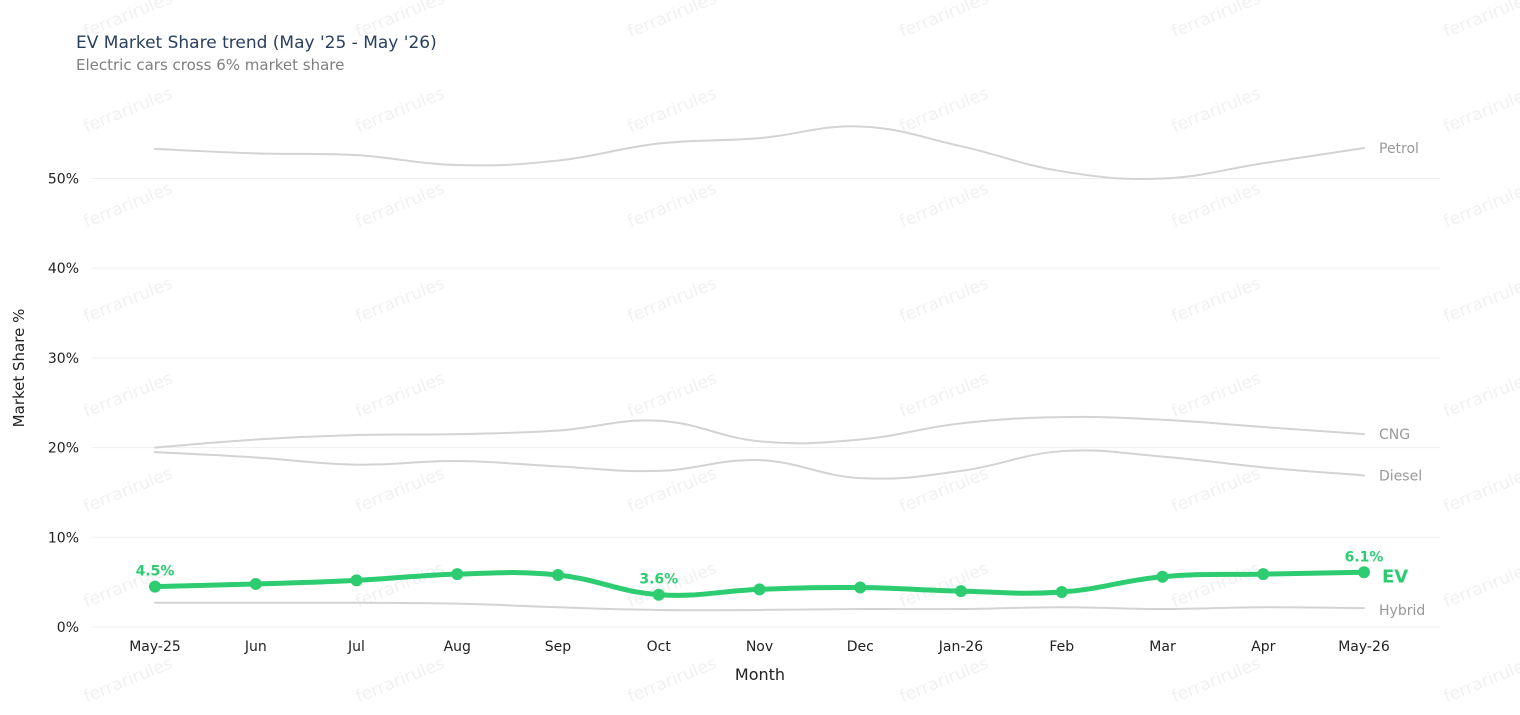 The width and height of the screenshot is (1520, 715). Describe the element at coordinates (1399, 149) in the screenshot. I see `petrol-series-label: Petrol` at that location.